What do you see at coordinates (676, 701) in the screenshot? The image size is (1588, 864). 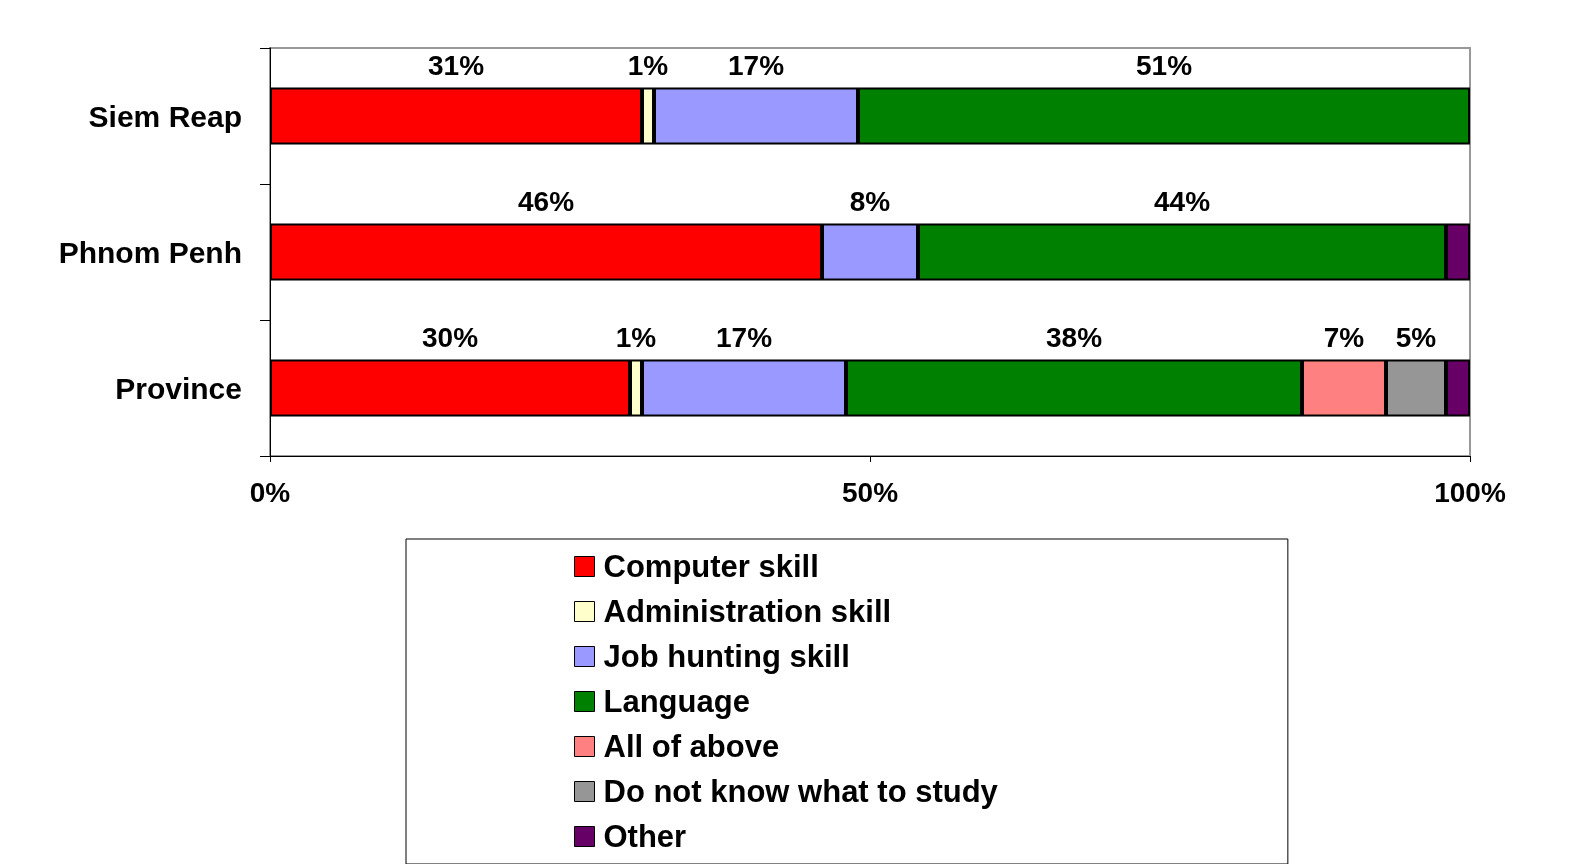 I see `legend-label: Language` at bounding box center [676, 701].